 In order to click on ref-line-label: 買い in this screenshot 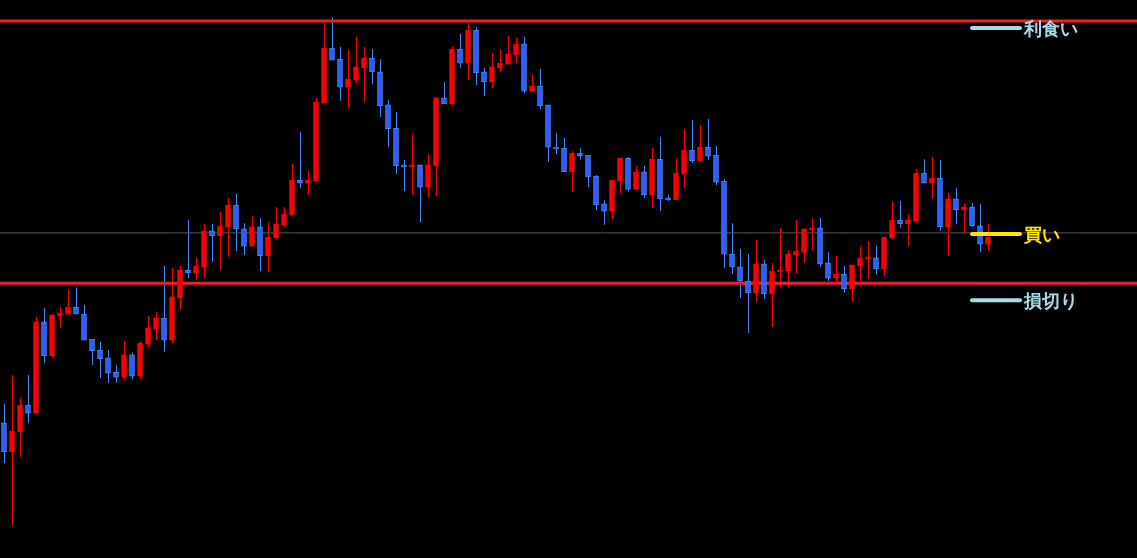, I will do `click(1041, 234)`.